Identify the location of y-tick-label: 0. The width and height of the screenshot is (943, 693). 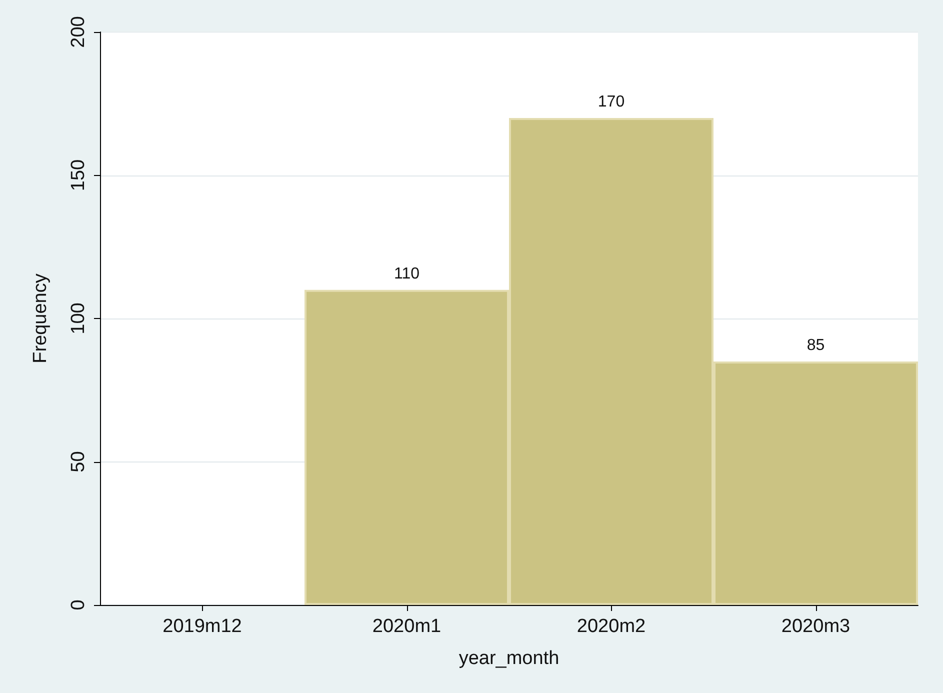
(78, 605).